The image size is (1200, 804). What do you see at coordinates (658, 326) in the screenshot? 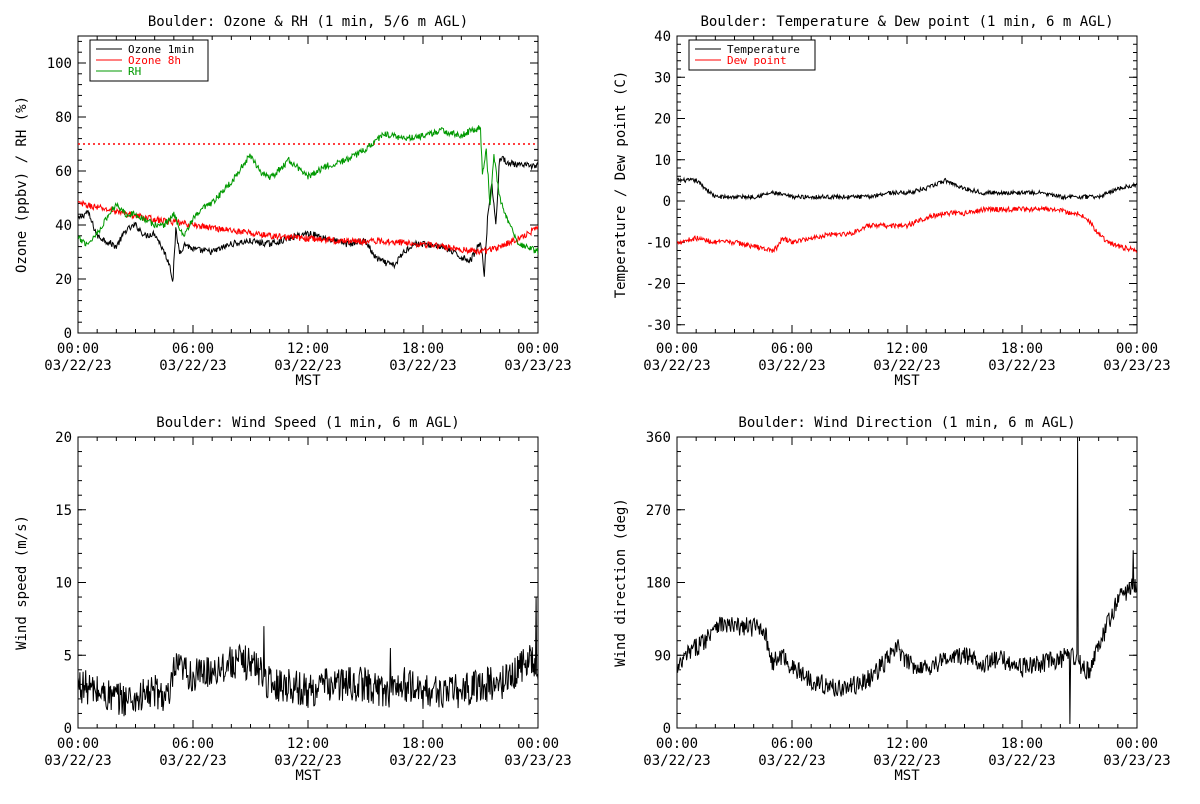
I see `y-tick-label: -30` at bounding box center [658, 326].